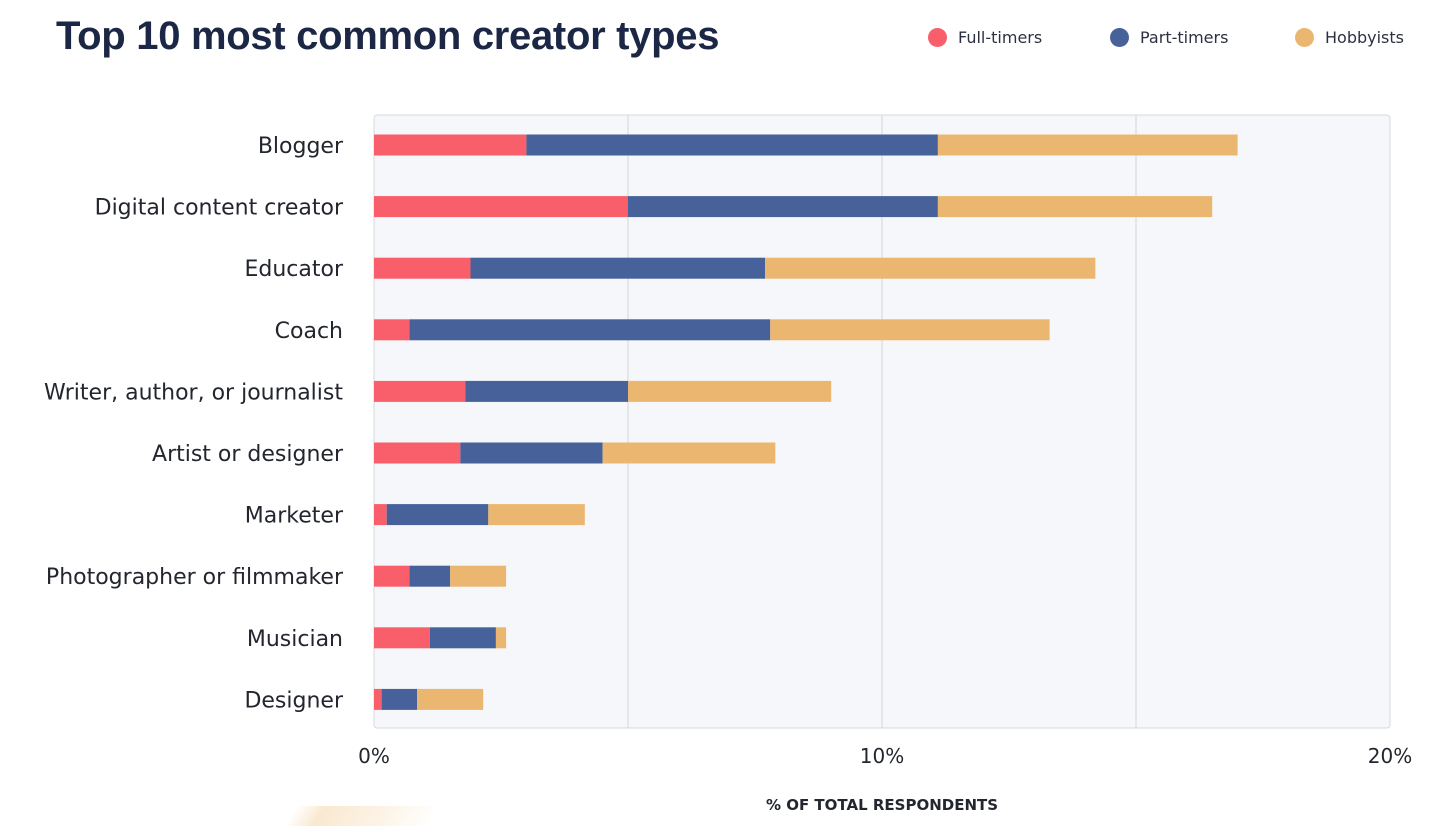 The image size is (1456, 826). What do you see at coordinates (536, 515) in the screenshot?
I see `bar-hobbyists-marketer` at bounding box center [536, 515].